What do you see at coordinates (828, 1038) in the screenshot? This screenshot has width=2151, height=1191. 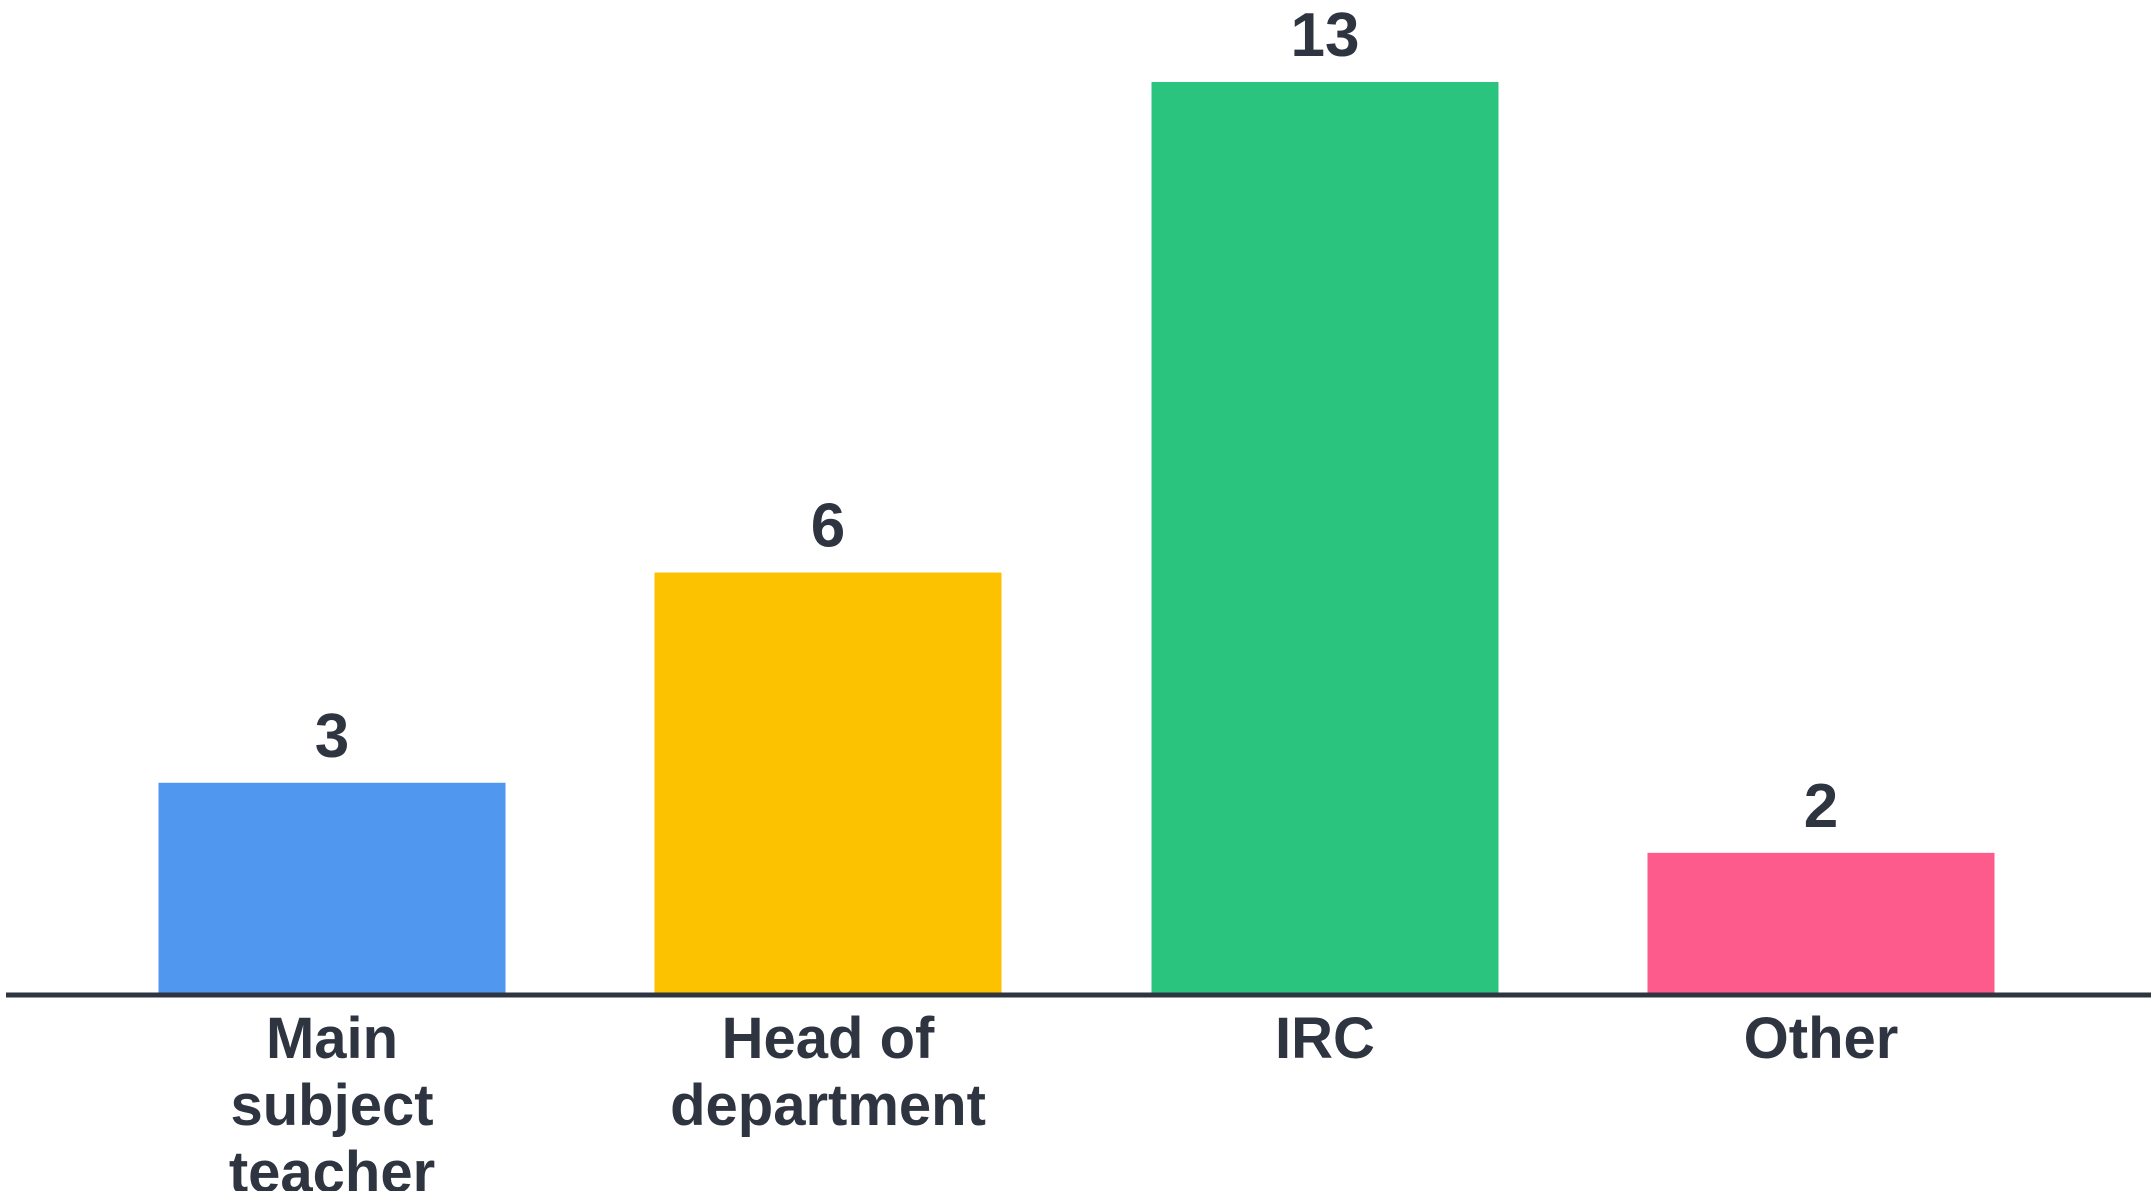 I see `x-tick-label-2-line-1: Head of` at bounding box center [828, 1038].